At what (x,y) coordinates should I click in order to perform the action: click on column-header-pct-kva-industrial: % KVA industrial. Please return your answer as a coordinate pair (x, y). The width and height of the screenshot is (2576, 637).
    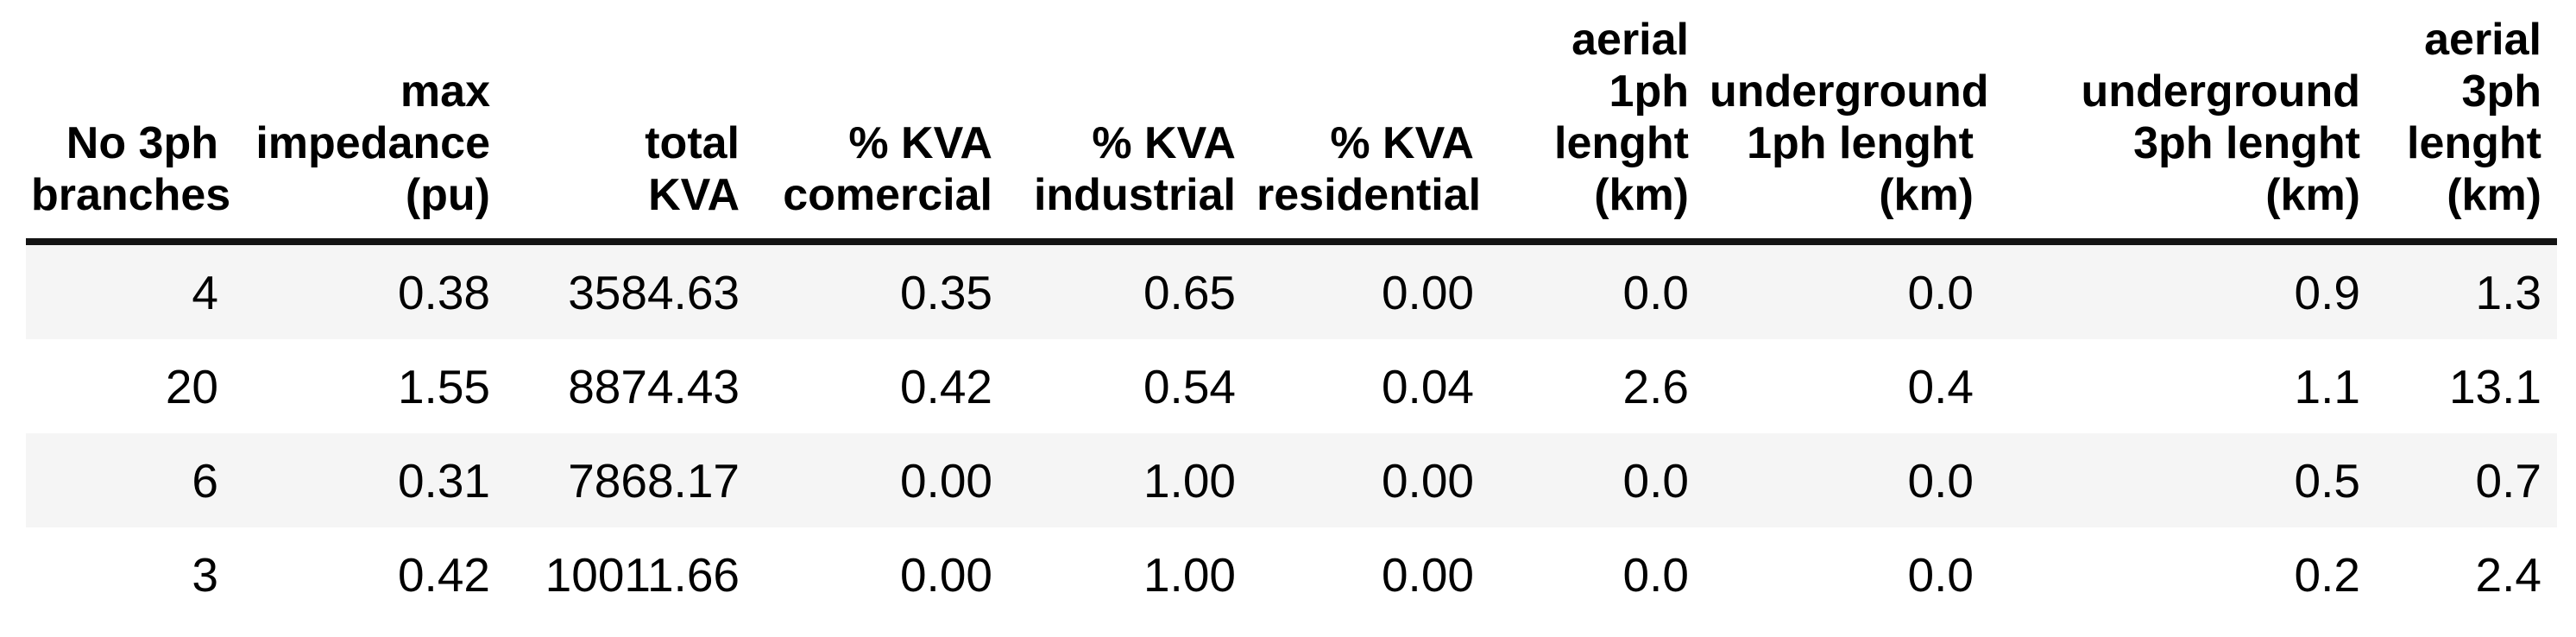
    Looking at the image, I should click on (1129, 122).